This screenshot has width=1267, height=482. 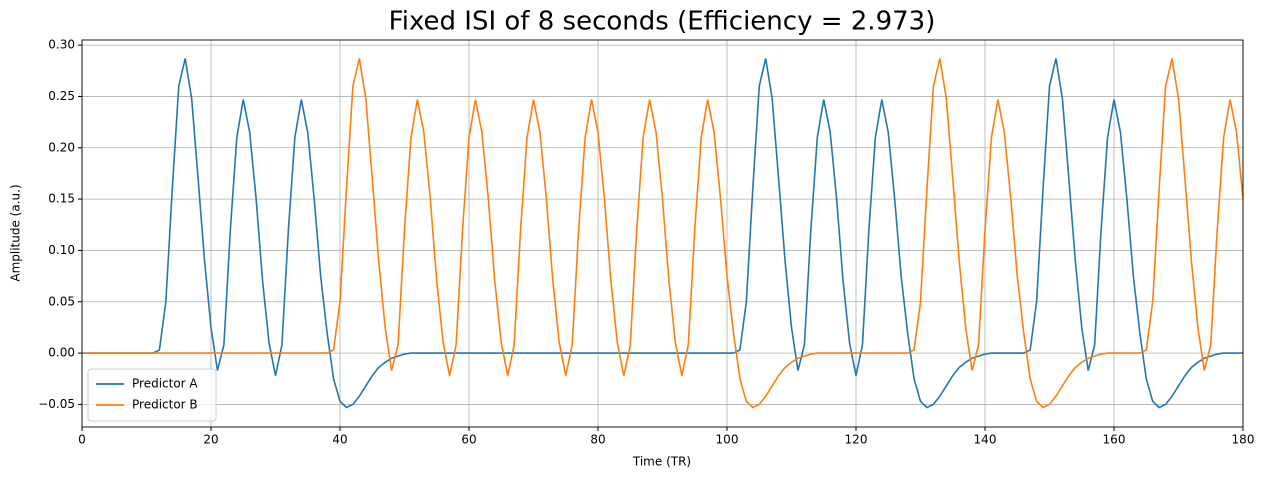 I want to click on x-tick-label: 20, so click(x=210, y=440).